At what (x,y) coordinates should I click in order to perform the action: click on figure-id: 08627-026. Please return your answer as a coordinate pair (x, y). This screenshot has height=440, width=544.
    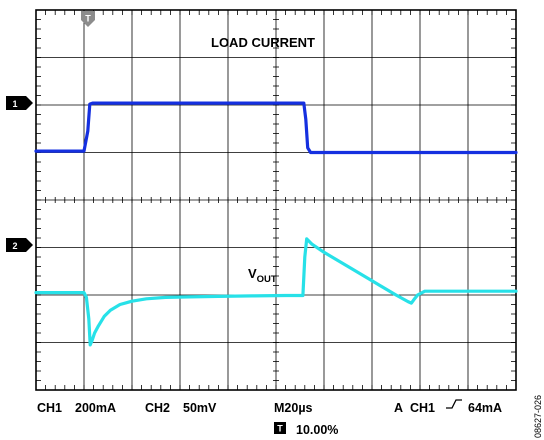
    Looking at the image, I should click on (538, 416).